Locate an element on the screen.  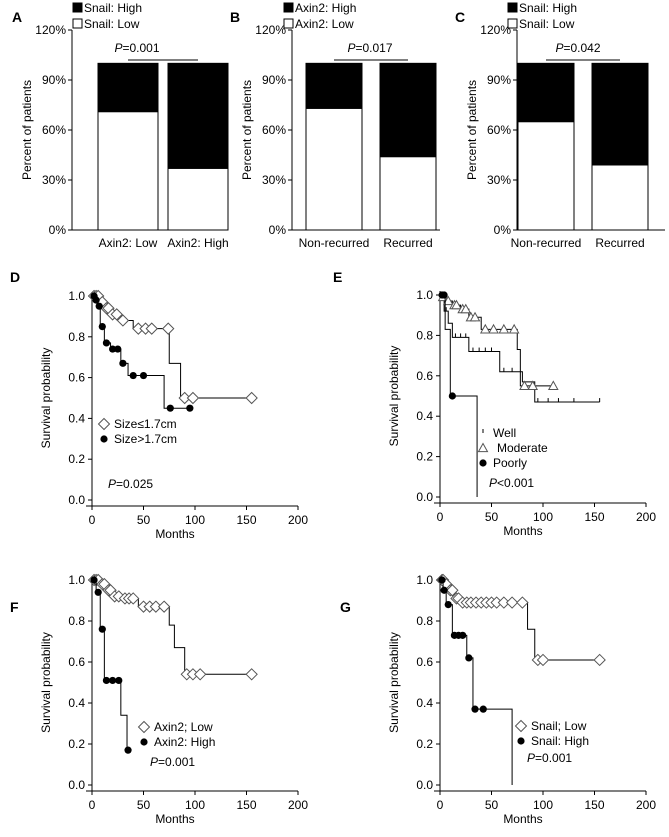
x-category-label: Axin2: Low is located at coordinates (128, 243).